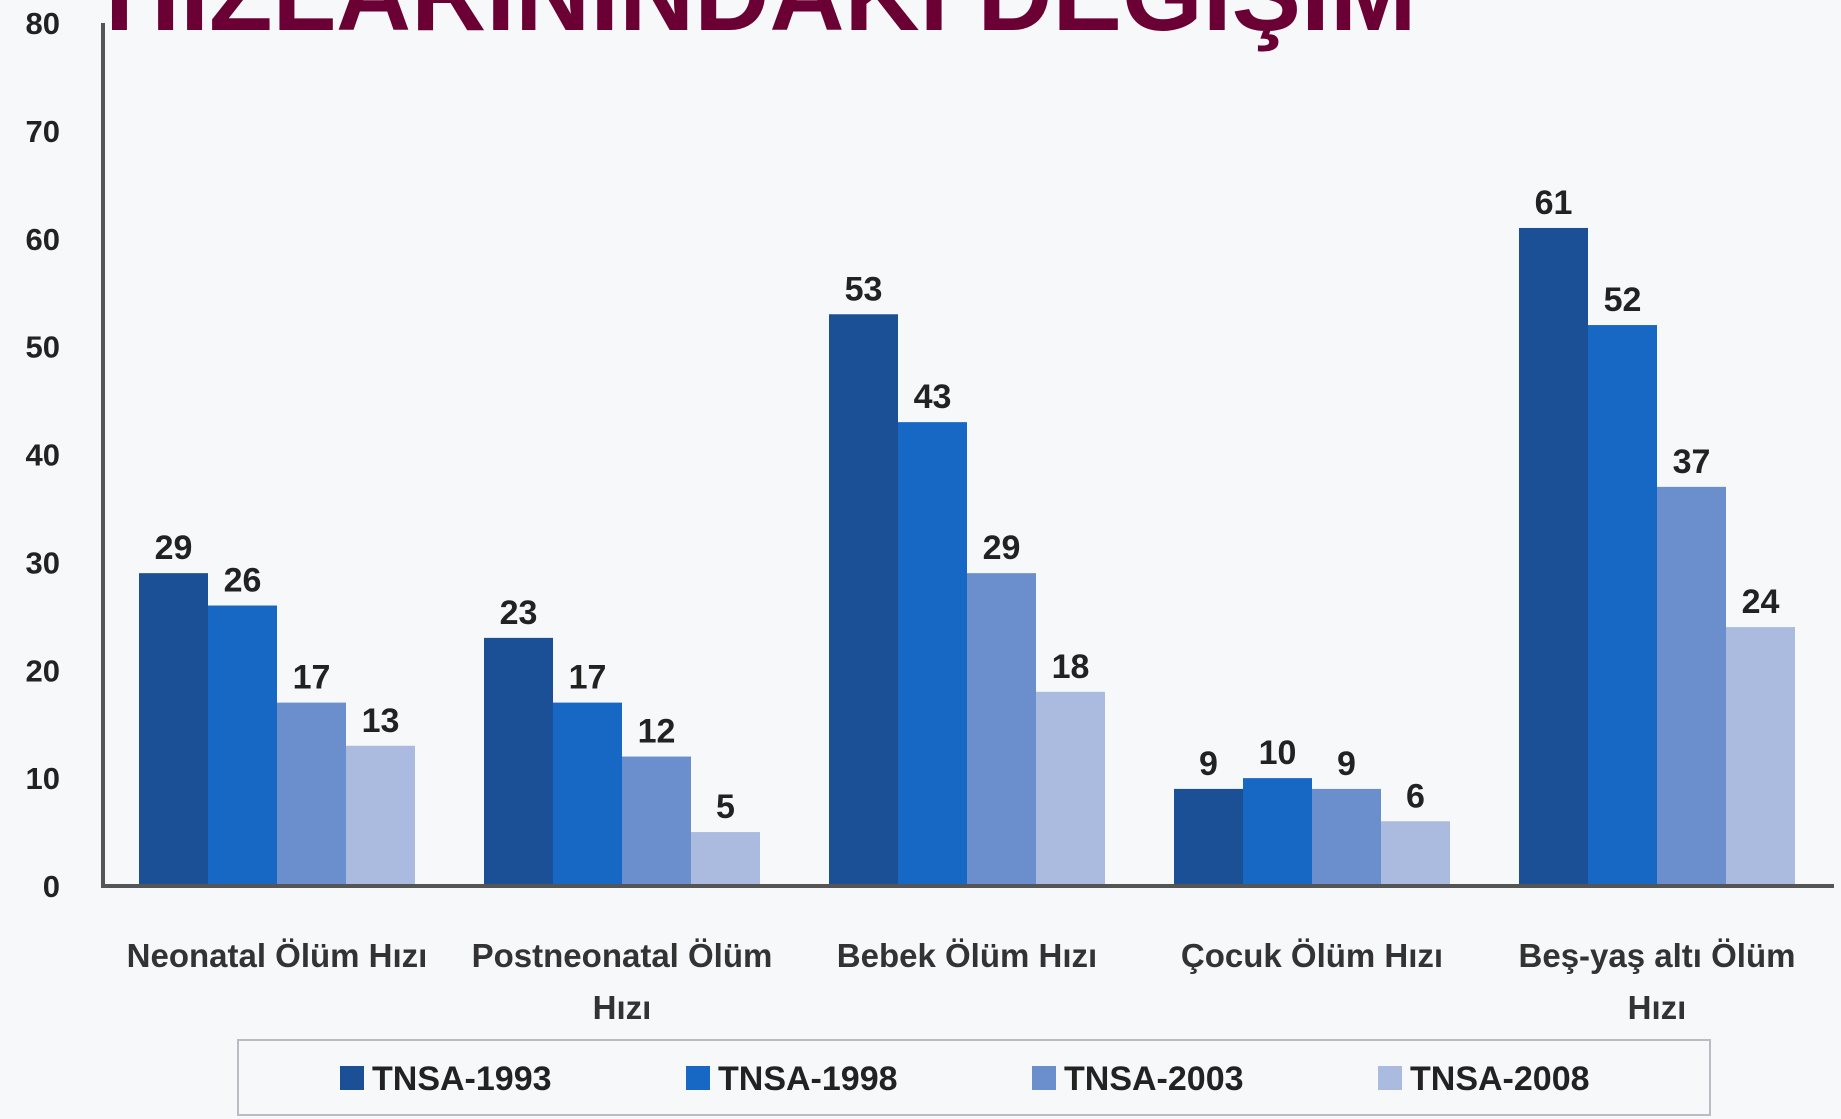 The image size is (1841, 1119). What do you see at coordinates (864, 289) in the screenshot?
I see `data-label: 53` at bounding box center [864, 289].